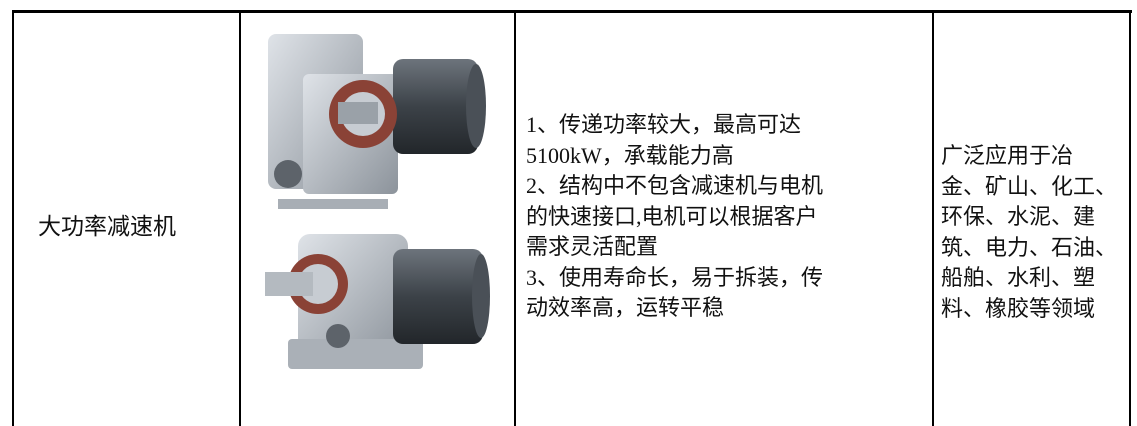 The height and width of the screenshot is (426, 1137). What do you see at coordinates (675, 185) in the screenshot?
I see `text-line: 2、结构中不包含减速机与电机` at bounding box center [675, 185].